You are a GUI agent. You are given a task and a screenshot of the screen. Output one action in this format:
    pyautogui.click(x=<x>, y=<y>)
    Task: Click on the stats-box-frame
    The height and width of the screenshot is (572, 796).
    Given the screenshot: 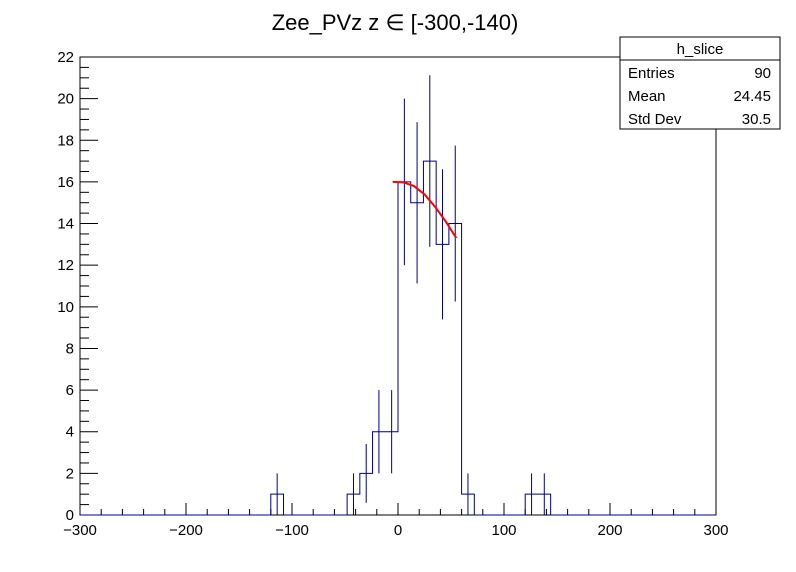 What is the action you would take?
    pyautogui.click(x=700, y=83)
    